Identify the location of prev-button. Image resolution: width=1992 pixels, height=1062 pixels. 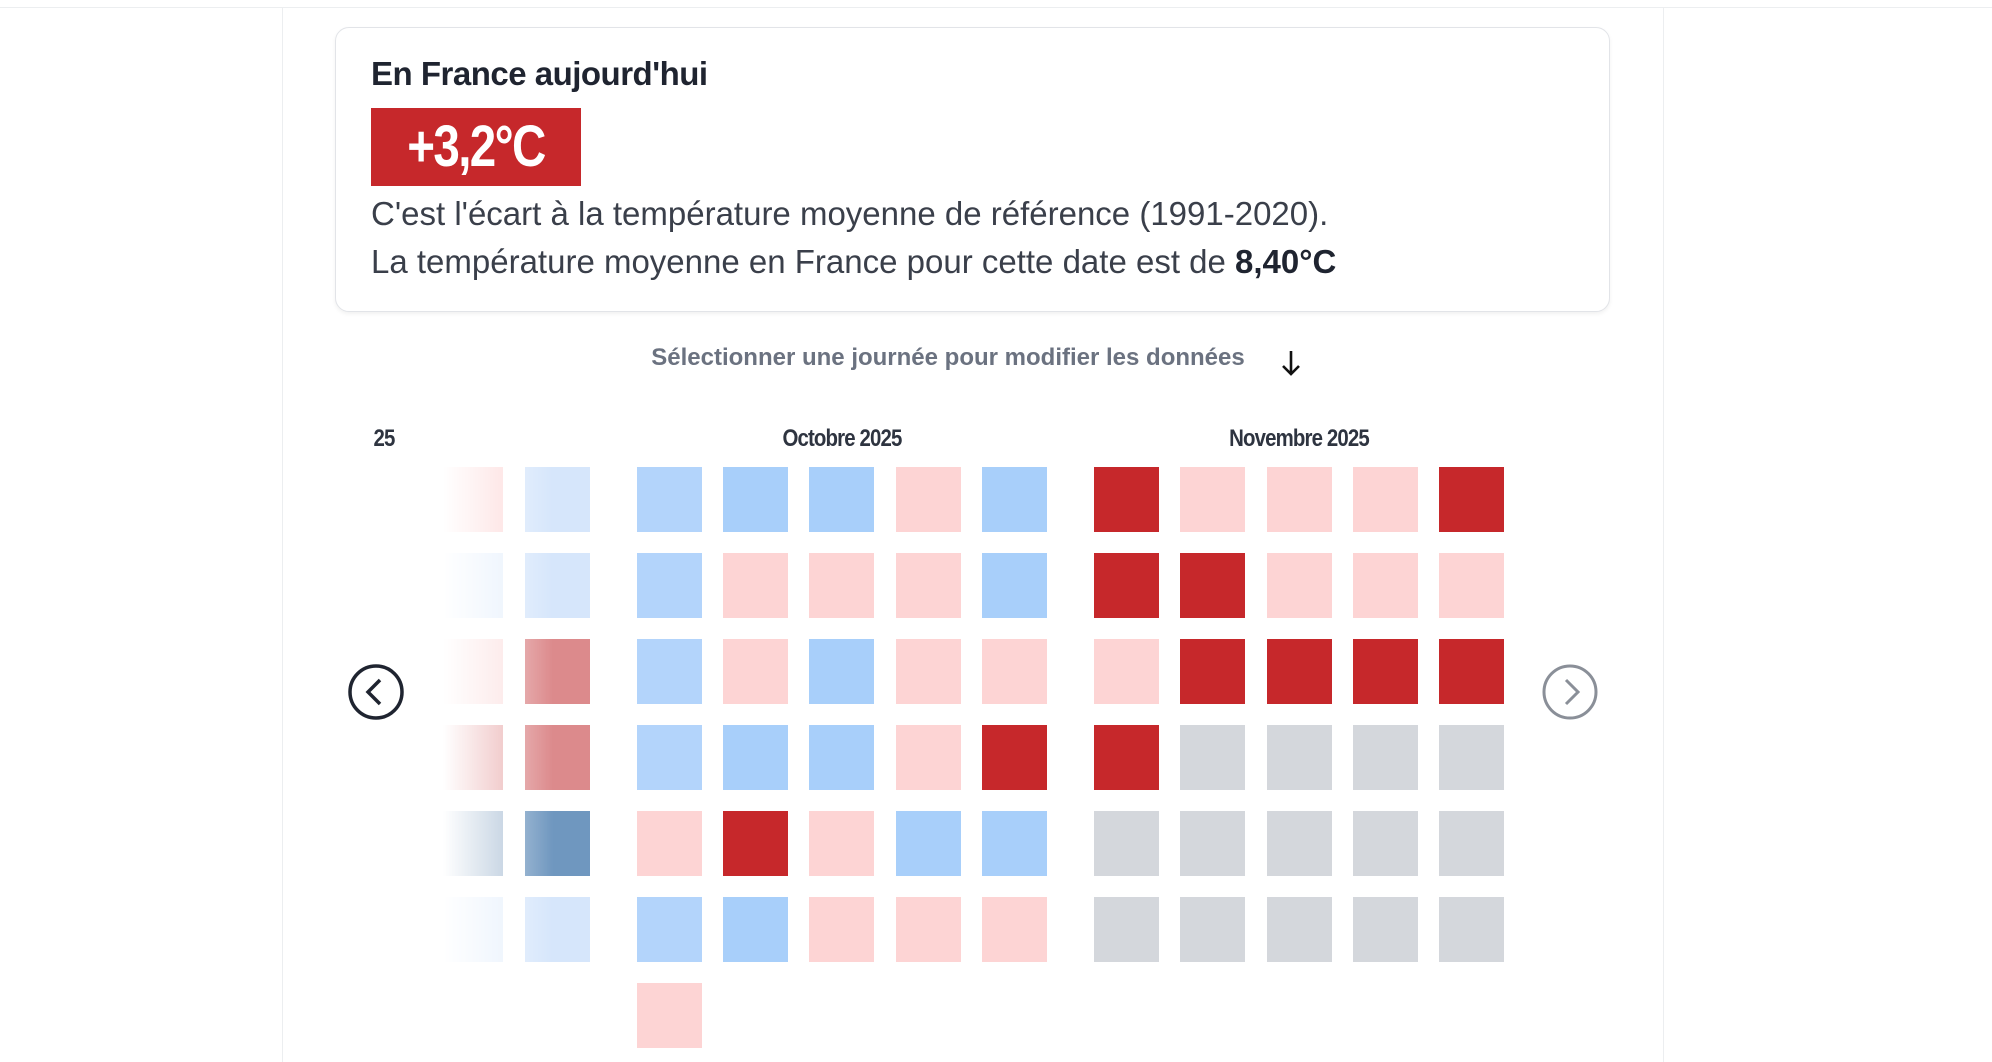
(376, 692).